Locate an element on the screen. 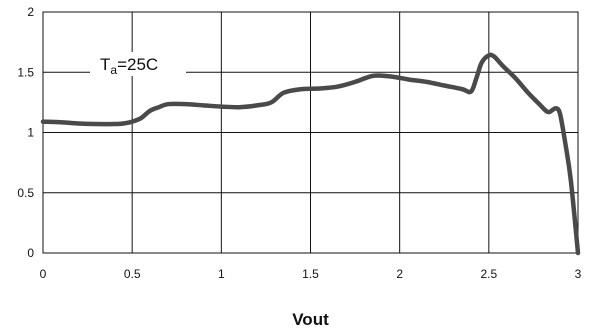 The image size is (589, 333). x-tick-label: 0 is located at coordinates (43, 274).